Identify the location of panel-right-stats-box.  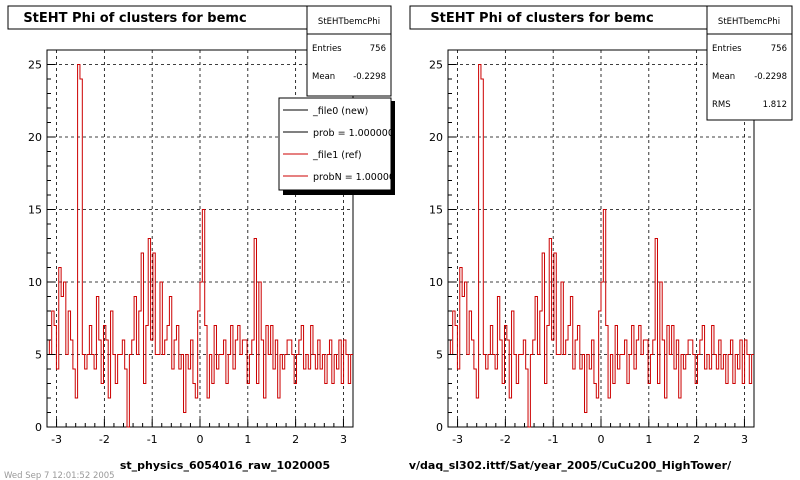
(749, 63).